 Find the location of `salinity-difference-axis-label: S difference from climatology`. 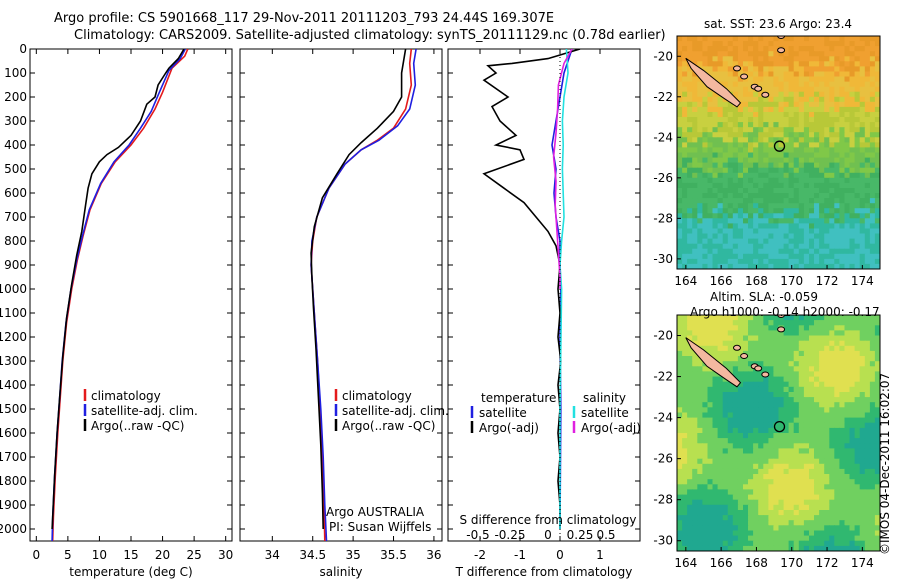

salinity-difference-axis-label: S difference from climatology is located at coordinates (548, 520).